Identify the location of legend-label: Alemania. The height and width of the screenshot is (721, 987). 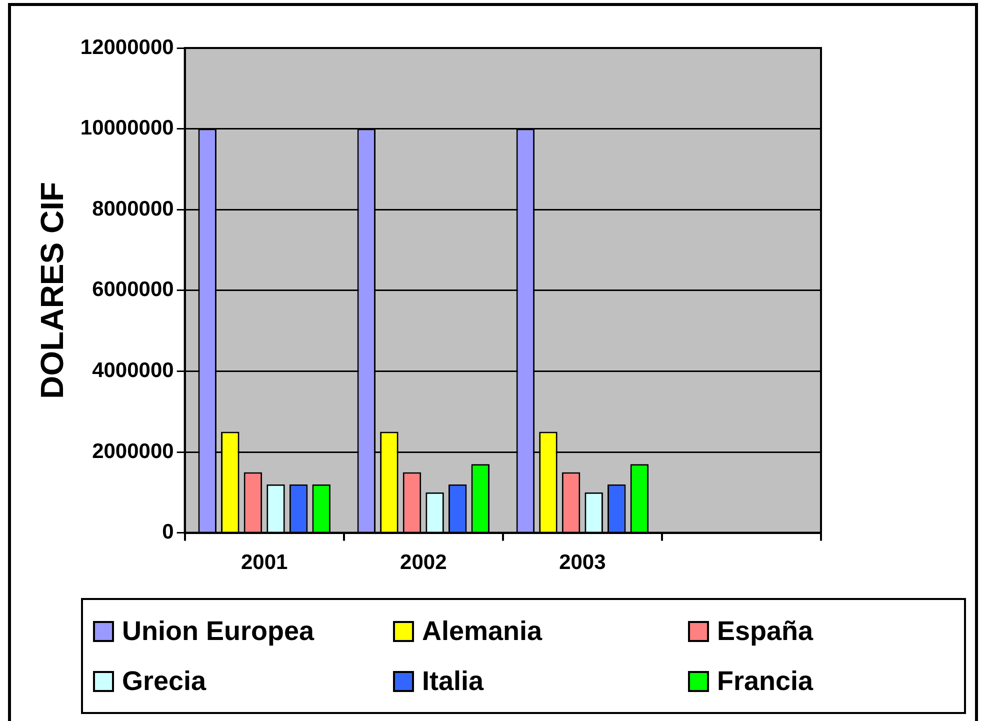
(482, 631).